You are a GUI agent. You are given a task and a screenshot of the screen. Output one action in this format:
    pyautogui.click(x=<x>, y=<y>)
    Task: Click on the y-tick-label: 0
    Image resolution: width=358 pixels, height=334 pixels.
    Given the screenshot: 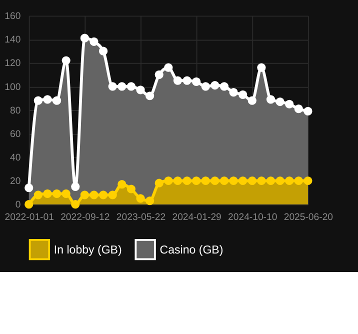 What is the action you would take?
    pyautogui.click(x=18, y=205)
    